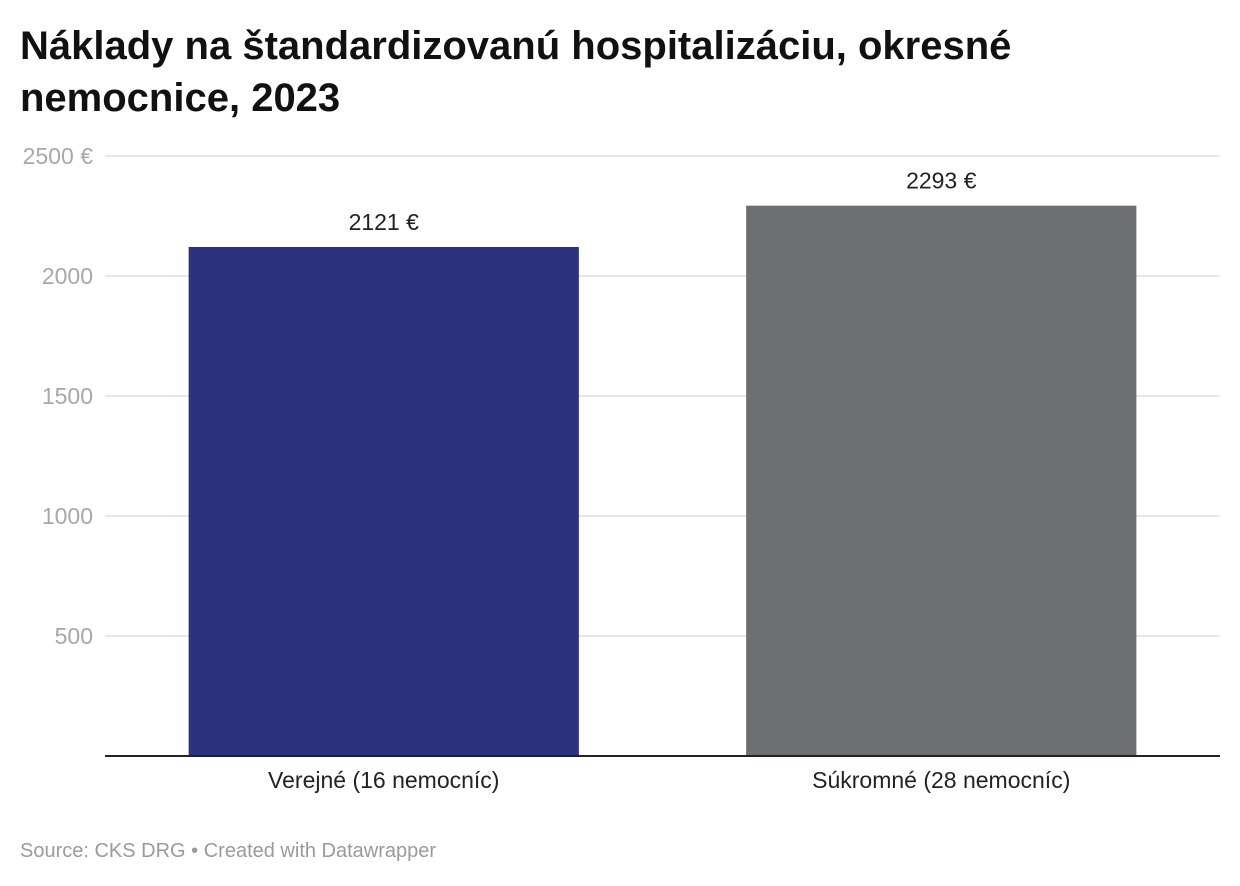 The width and height of the screenshot is (1240, 886). Describe the element at coordinates (384, 222) in the screenshot. I see `bar-value-label: 2121 €` at that location.